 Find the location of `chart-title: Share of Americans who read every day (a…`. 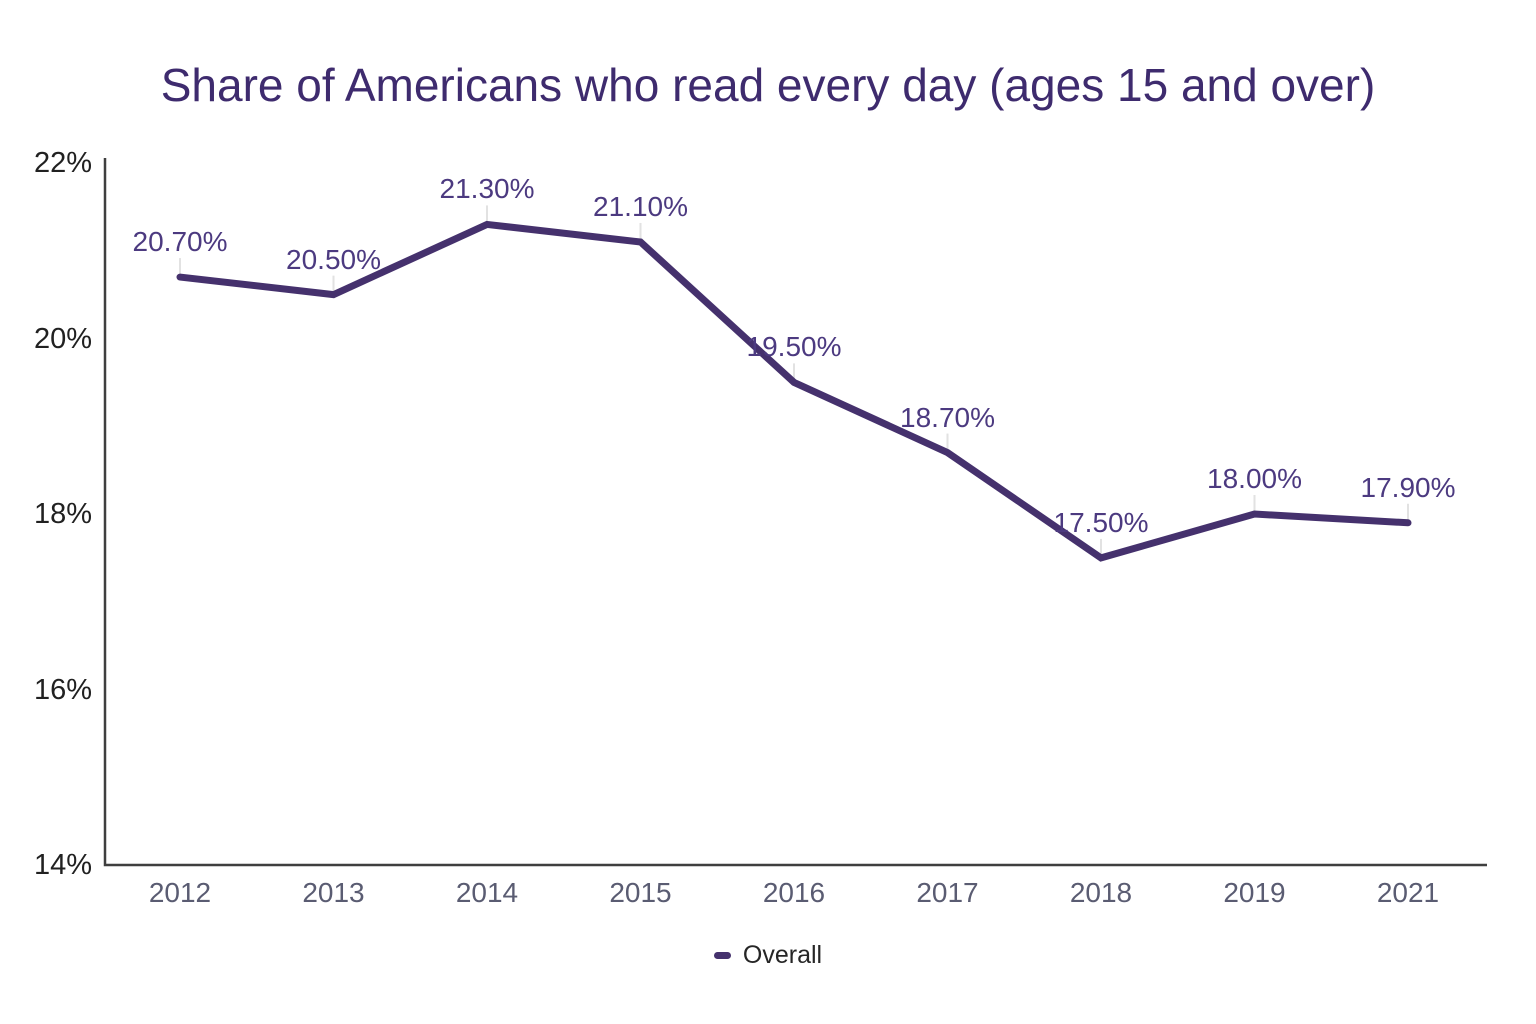

chart-title: Share of Americans who read every day (a… is located at coordinates (768, 85).